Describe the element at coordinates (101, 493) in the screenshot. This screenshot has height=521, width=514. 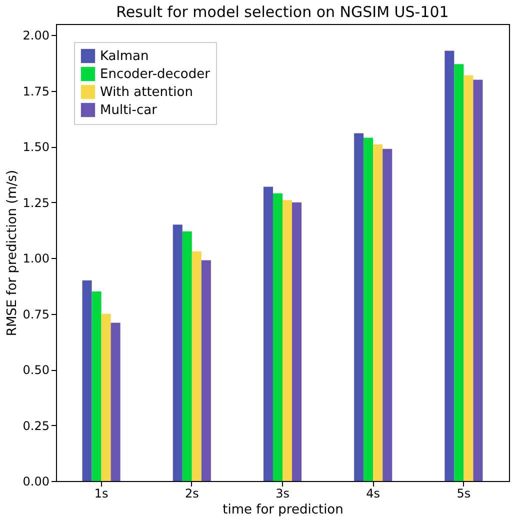
I see `x-tick-label: 1s` at that location.